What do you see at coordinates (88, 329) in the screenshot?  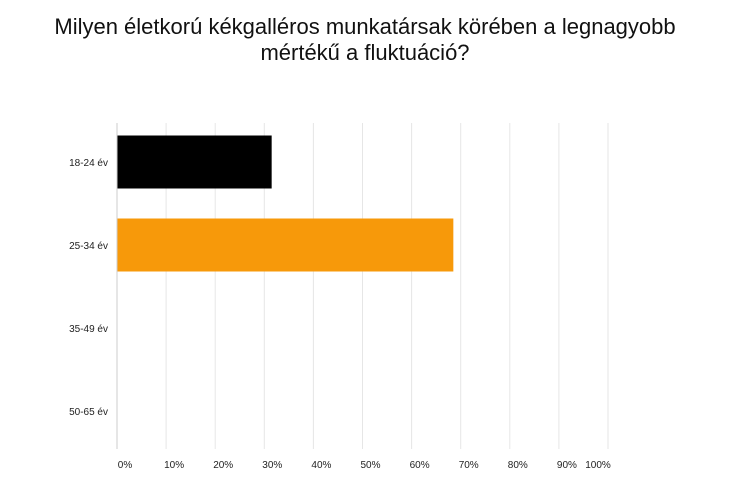 I see `category-label: 35-49 év` at bounding box center [88, 329].